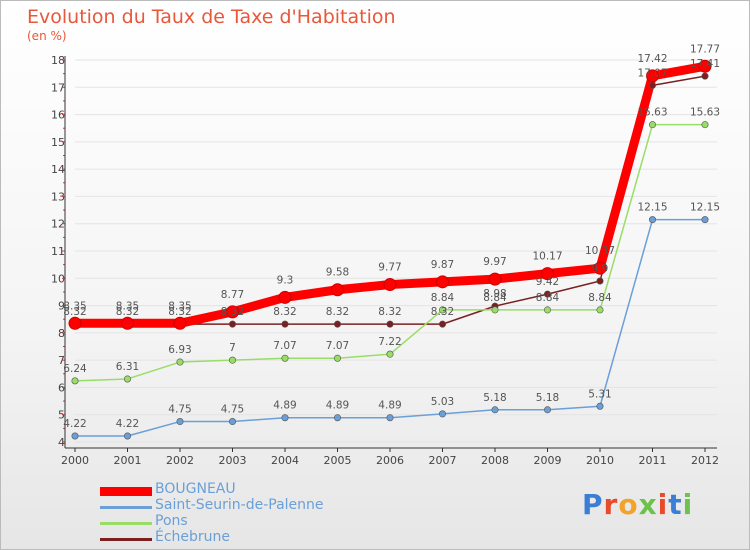 Image resolution: width=750 pixels, height=550 pixels. What do you see at coordinates (653, 460) in the screenshot?
I see `x-tick-label: 2011` at bounding box center [653, 460].